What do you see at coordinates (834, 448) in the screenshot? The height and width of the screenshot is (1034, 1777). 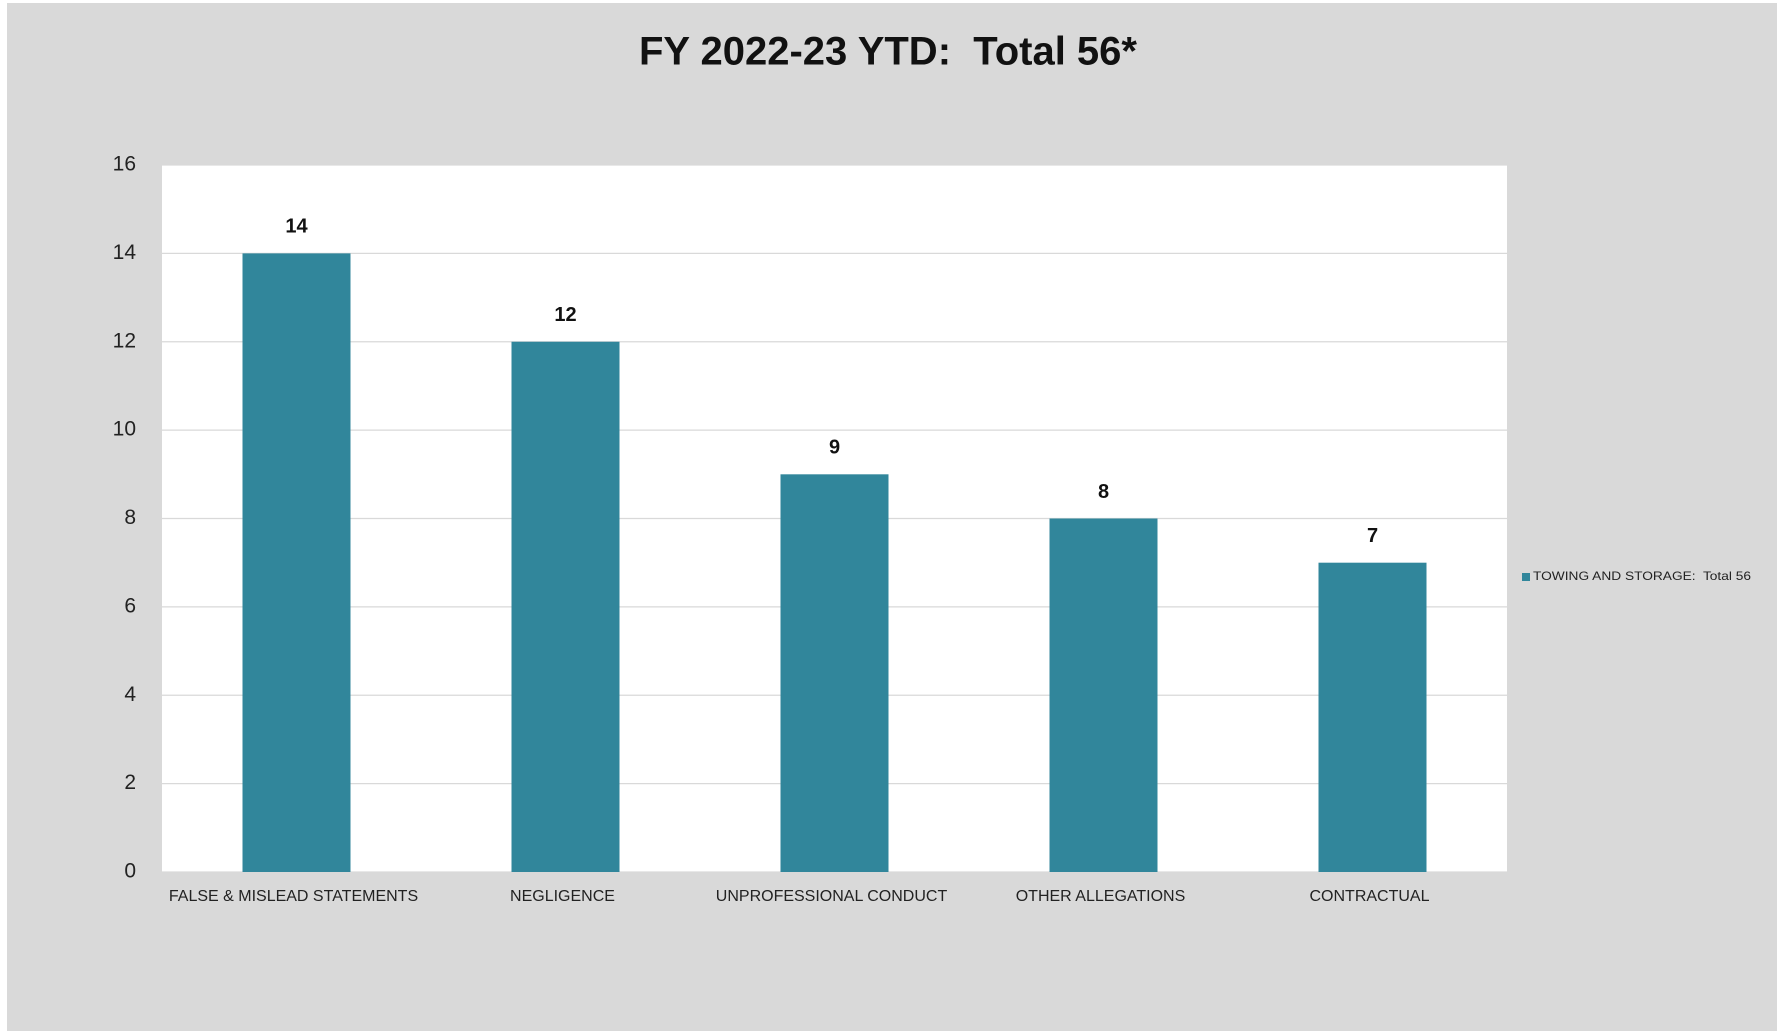 I see `data-label: 9` at bounding box center [834, 448].